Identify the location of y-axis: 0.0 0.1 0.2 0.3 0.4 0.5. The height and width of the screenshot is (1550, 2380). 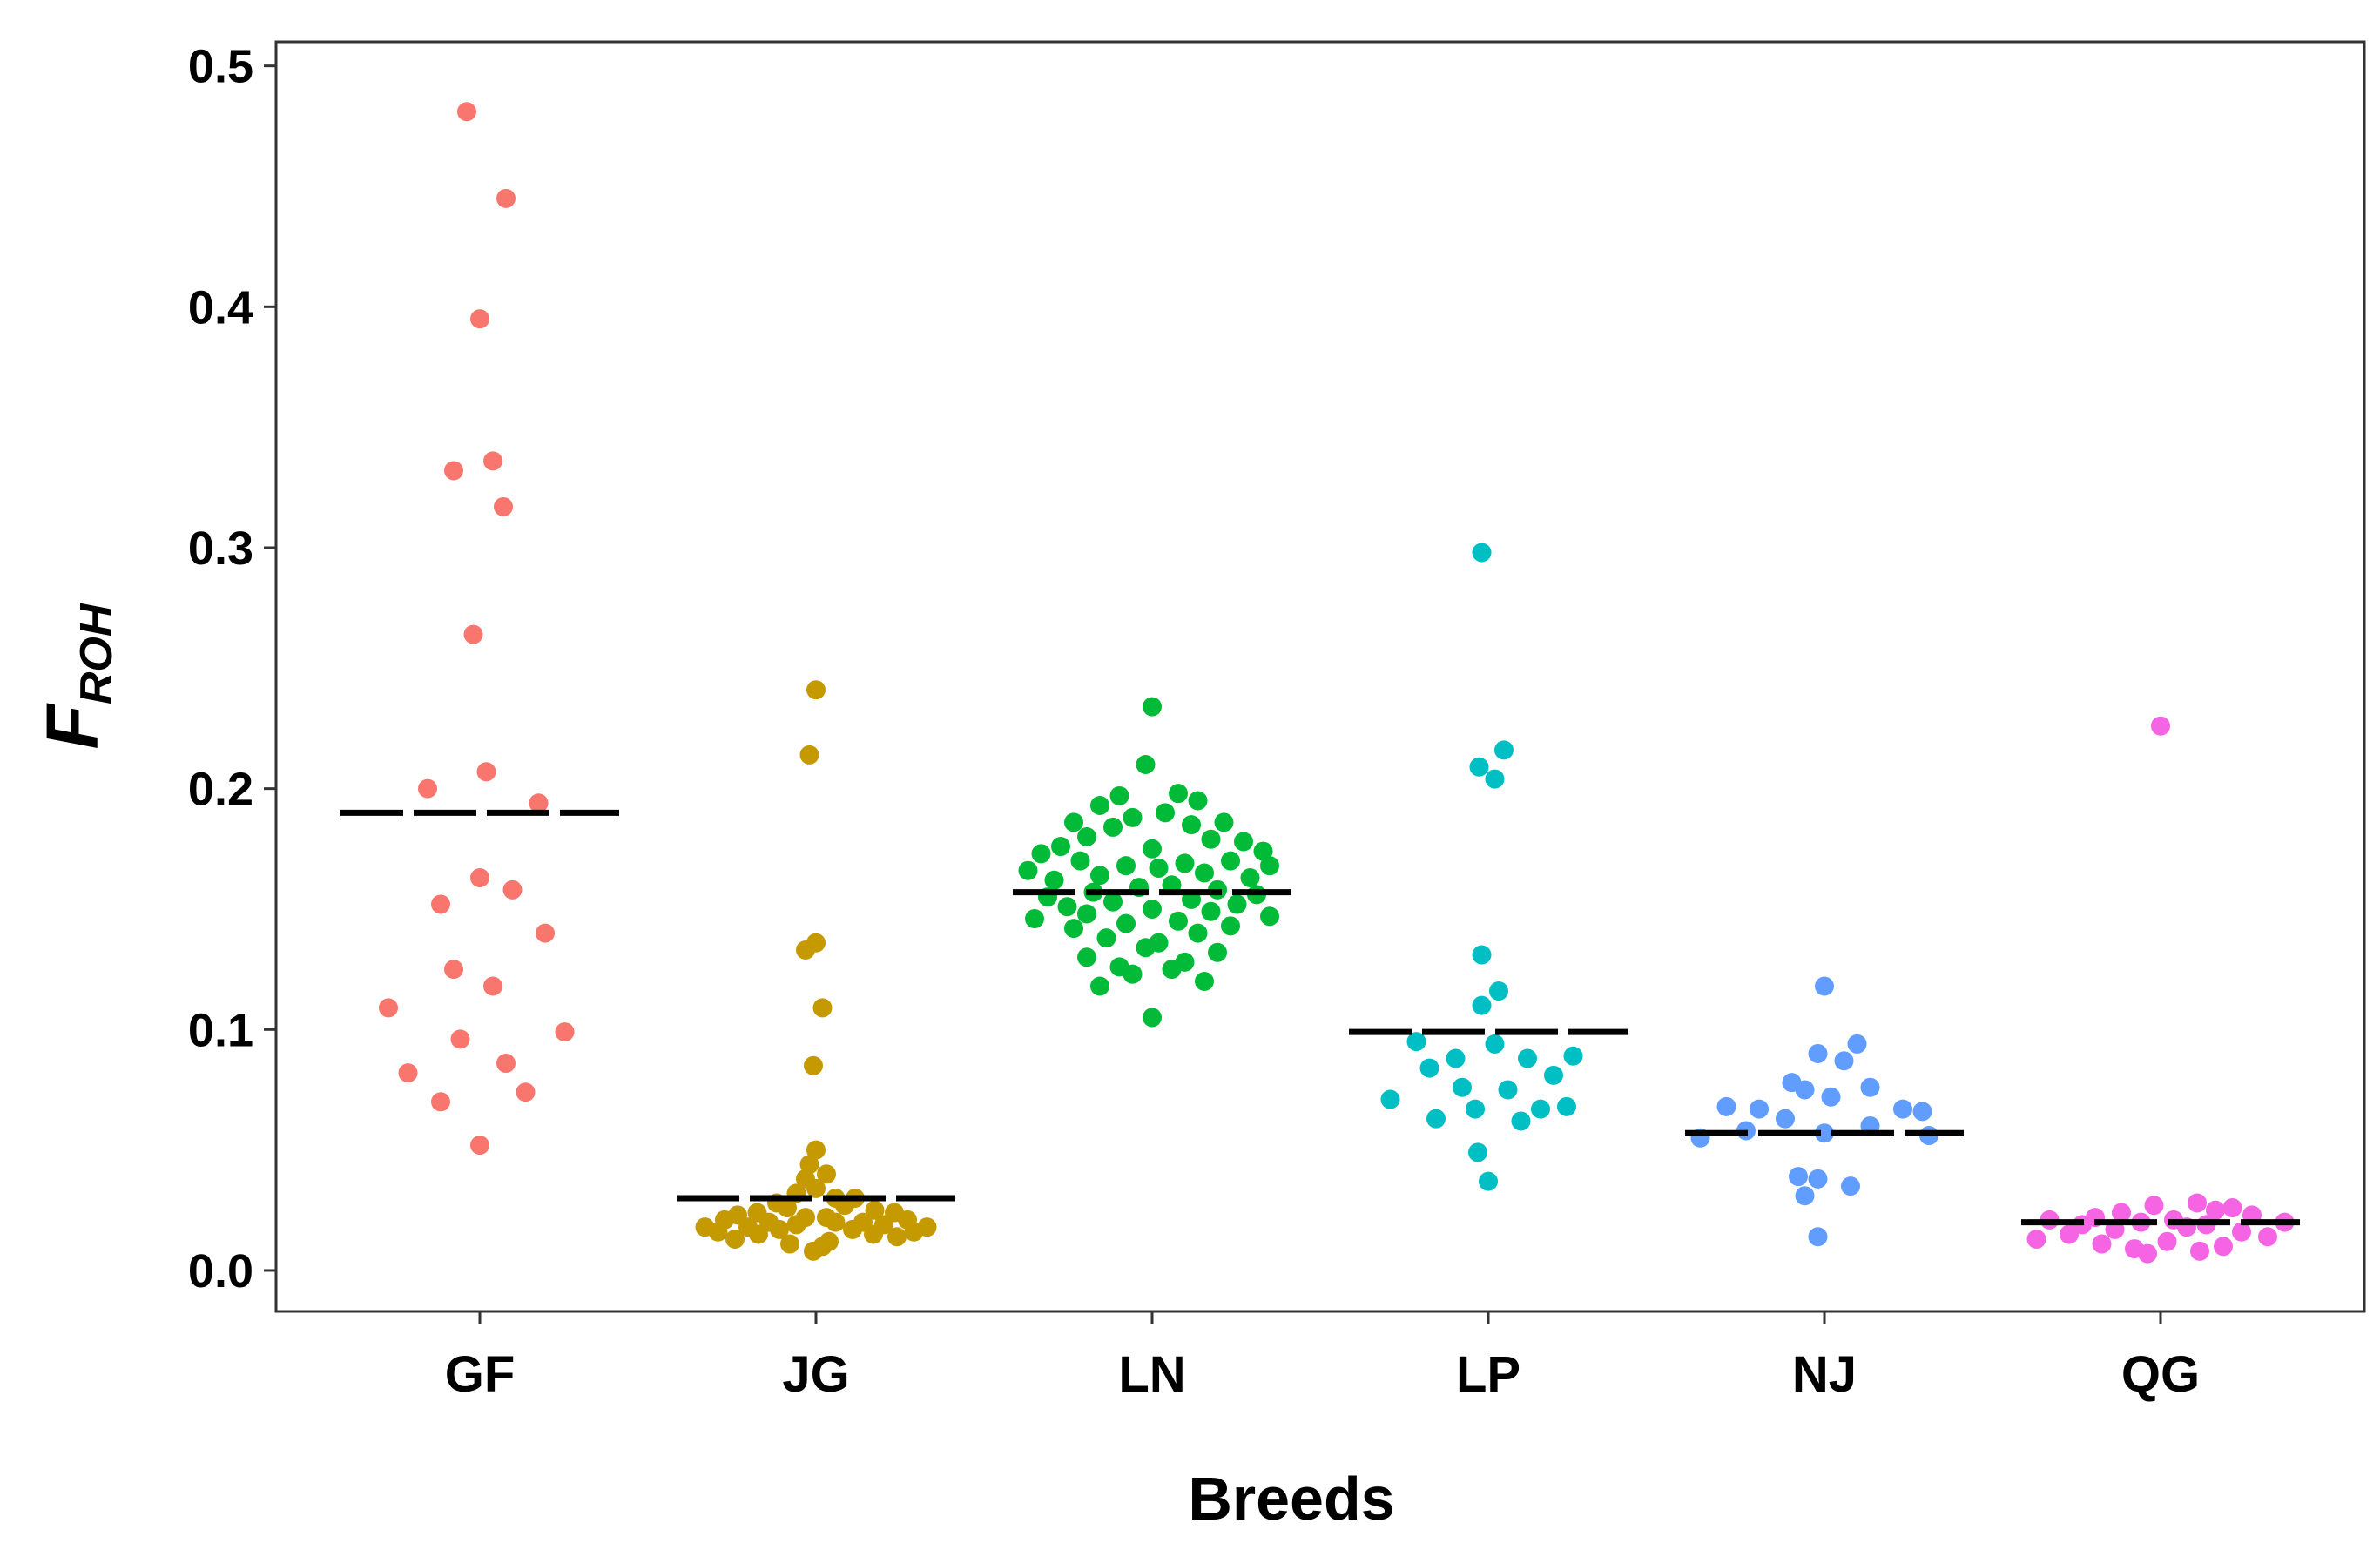
(232, 669).